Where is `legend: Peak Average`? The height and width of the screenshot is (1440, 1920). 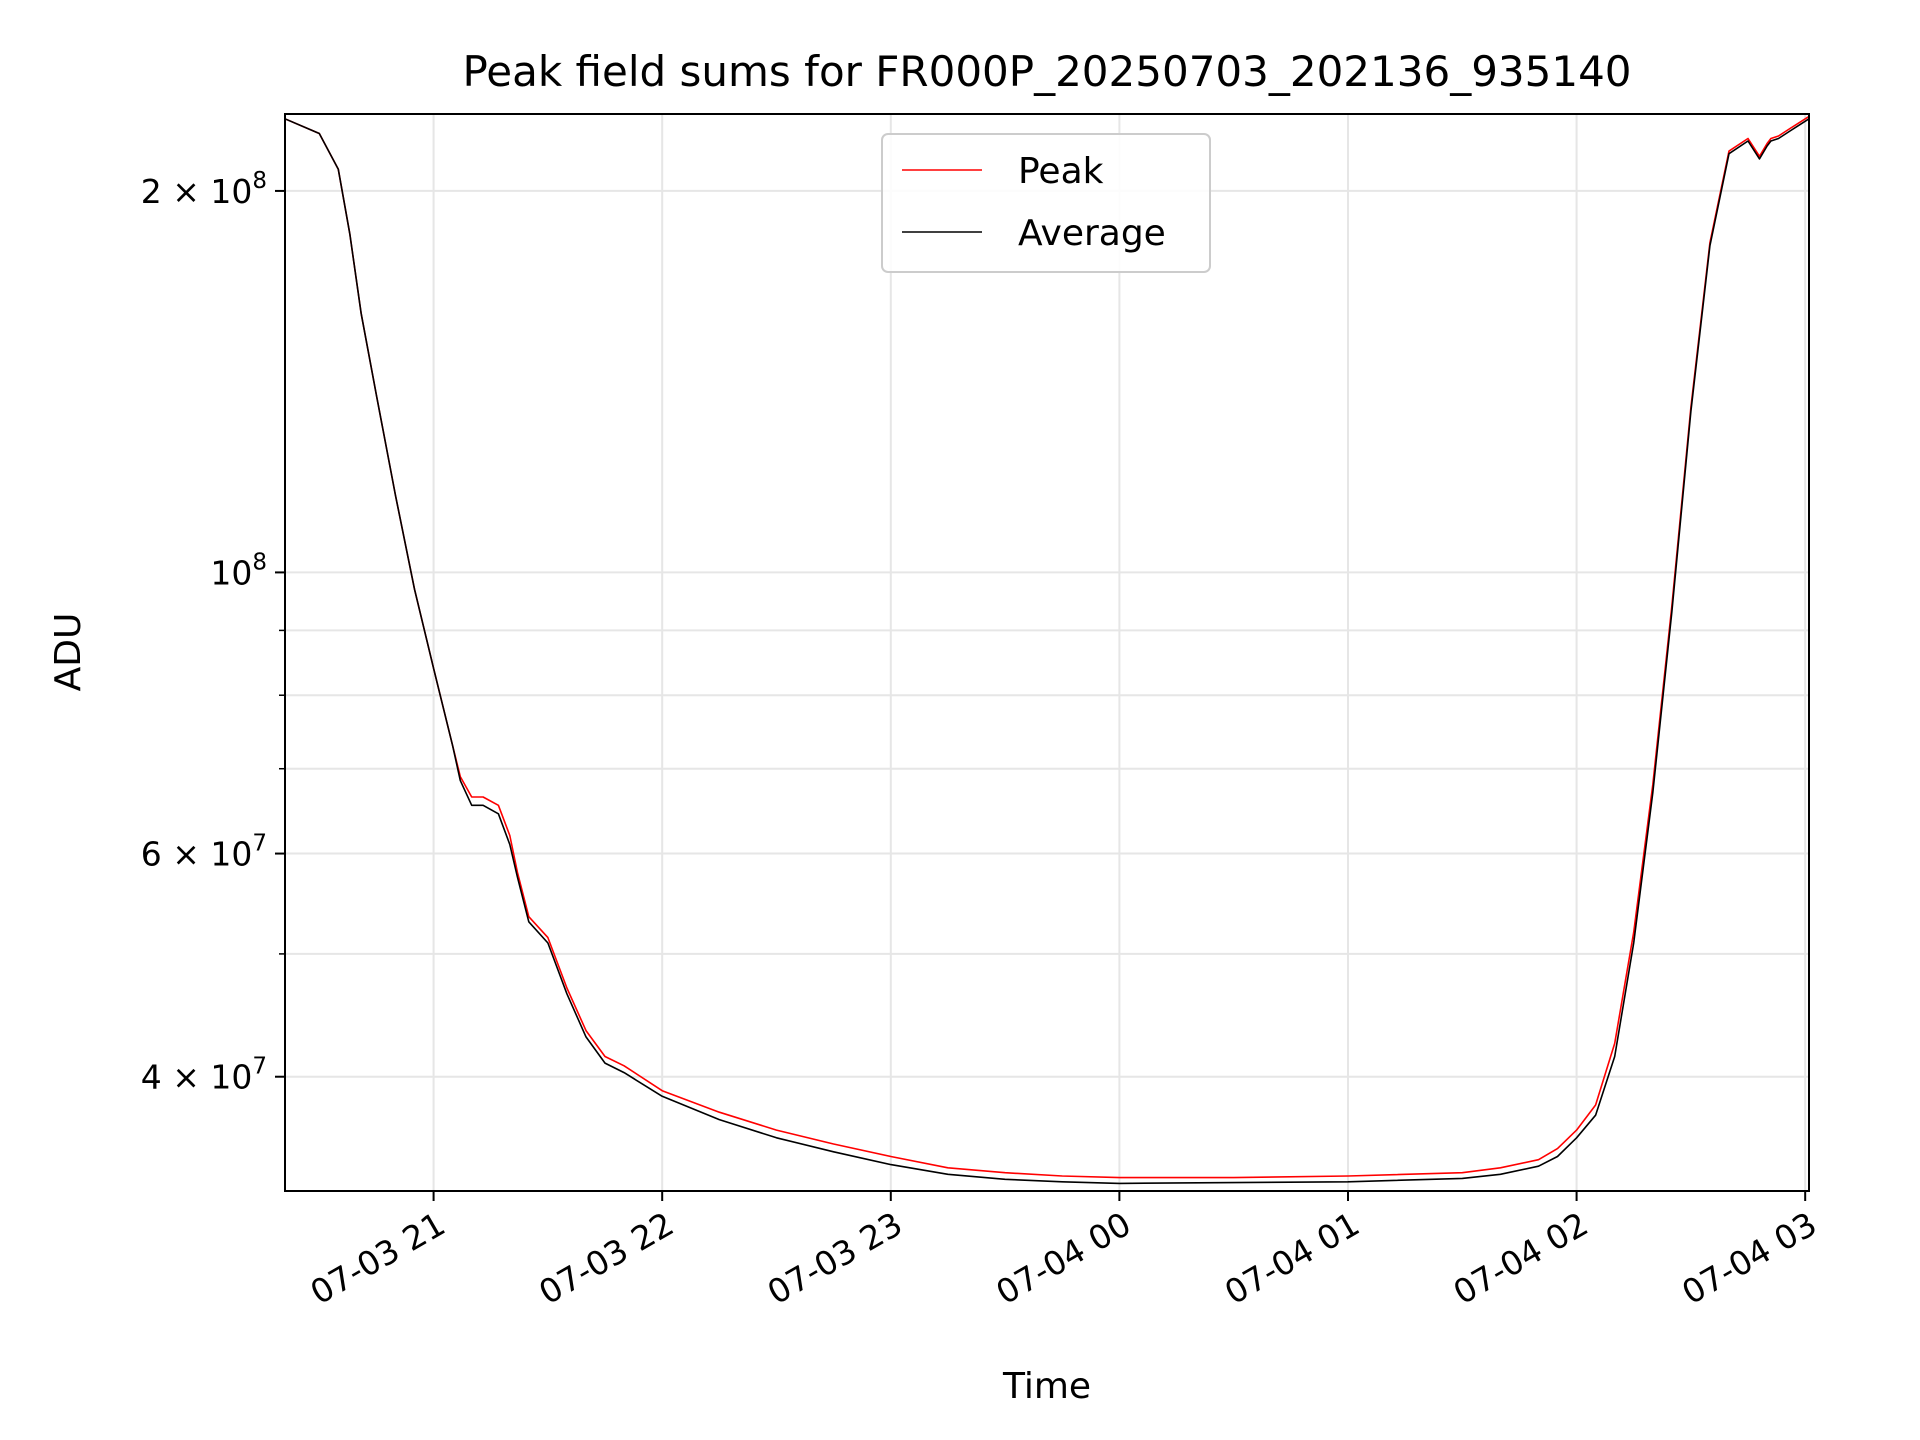
legend: Peak Average is located at coordinates (1046, 203).